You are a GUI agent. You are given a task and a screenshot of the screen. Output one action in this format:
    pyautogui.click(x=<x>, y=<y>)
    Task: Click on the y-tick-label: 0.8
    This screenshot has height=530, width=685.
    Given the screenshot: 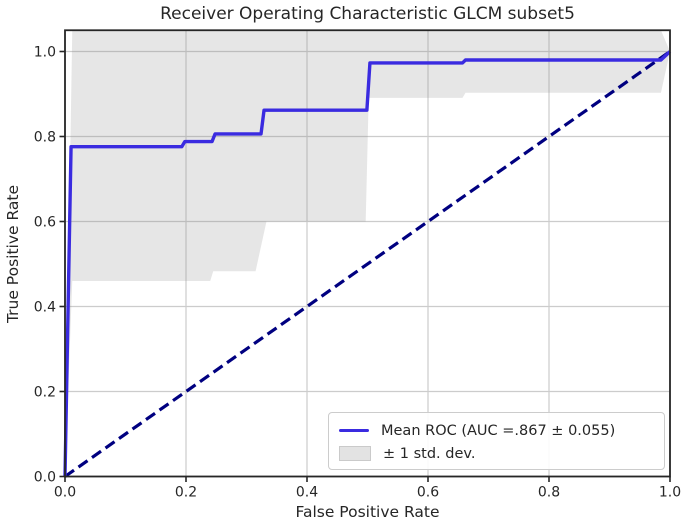 What is the action you would take?
    pyautogui.click(x=45, y=138)
    